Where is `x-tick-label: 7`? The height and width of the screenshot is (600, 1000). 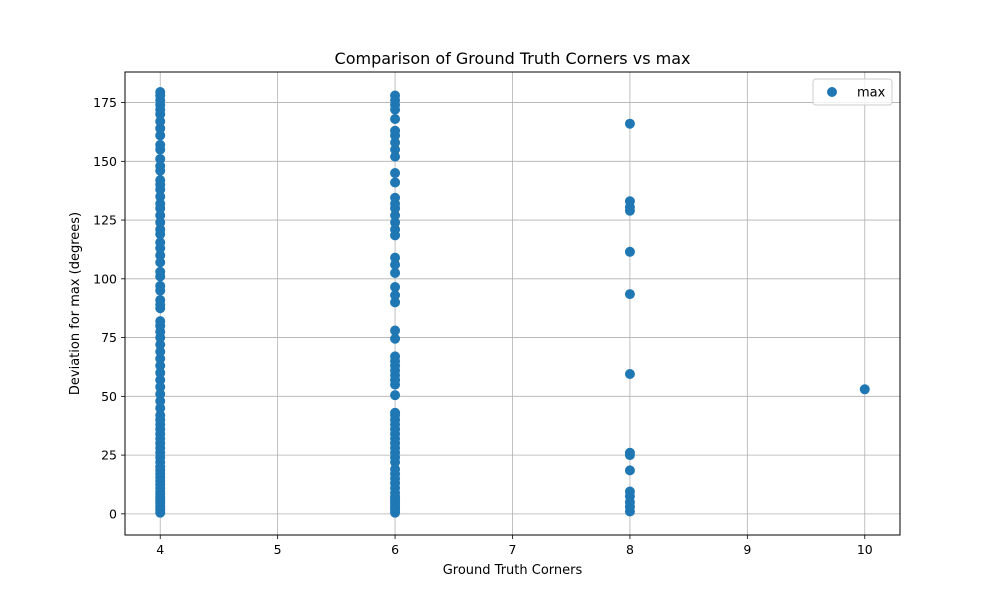 x-tick-label: 7 is located at coordinates (513, 549).